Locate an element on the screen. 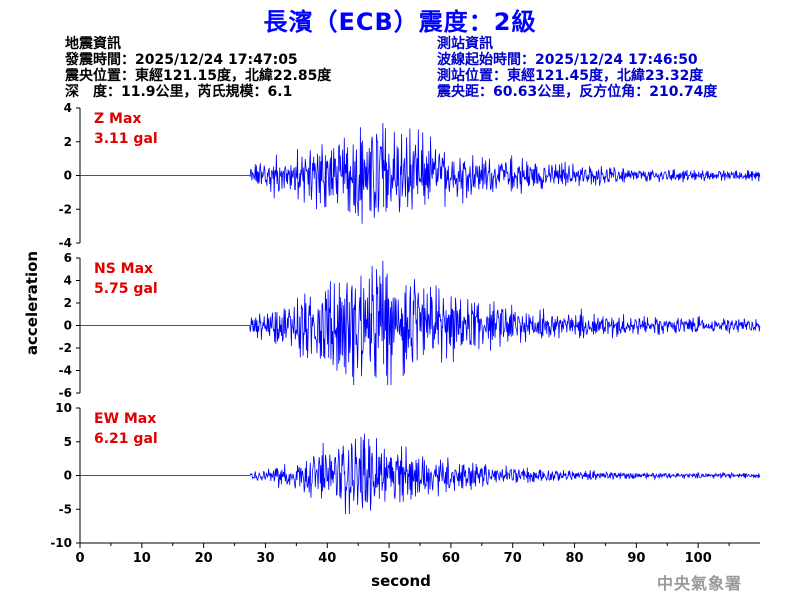 The height and width of the screenshot is (600, 800). y-axis-title: acceleration is located at coordinates (32, 303).